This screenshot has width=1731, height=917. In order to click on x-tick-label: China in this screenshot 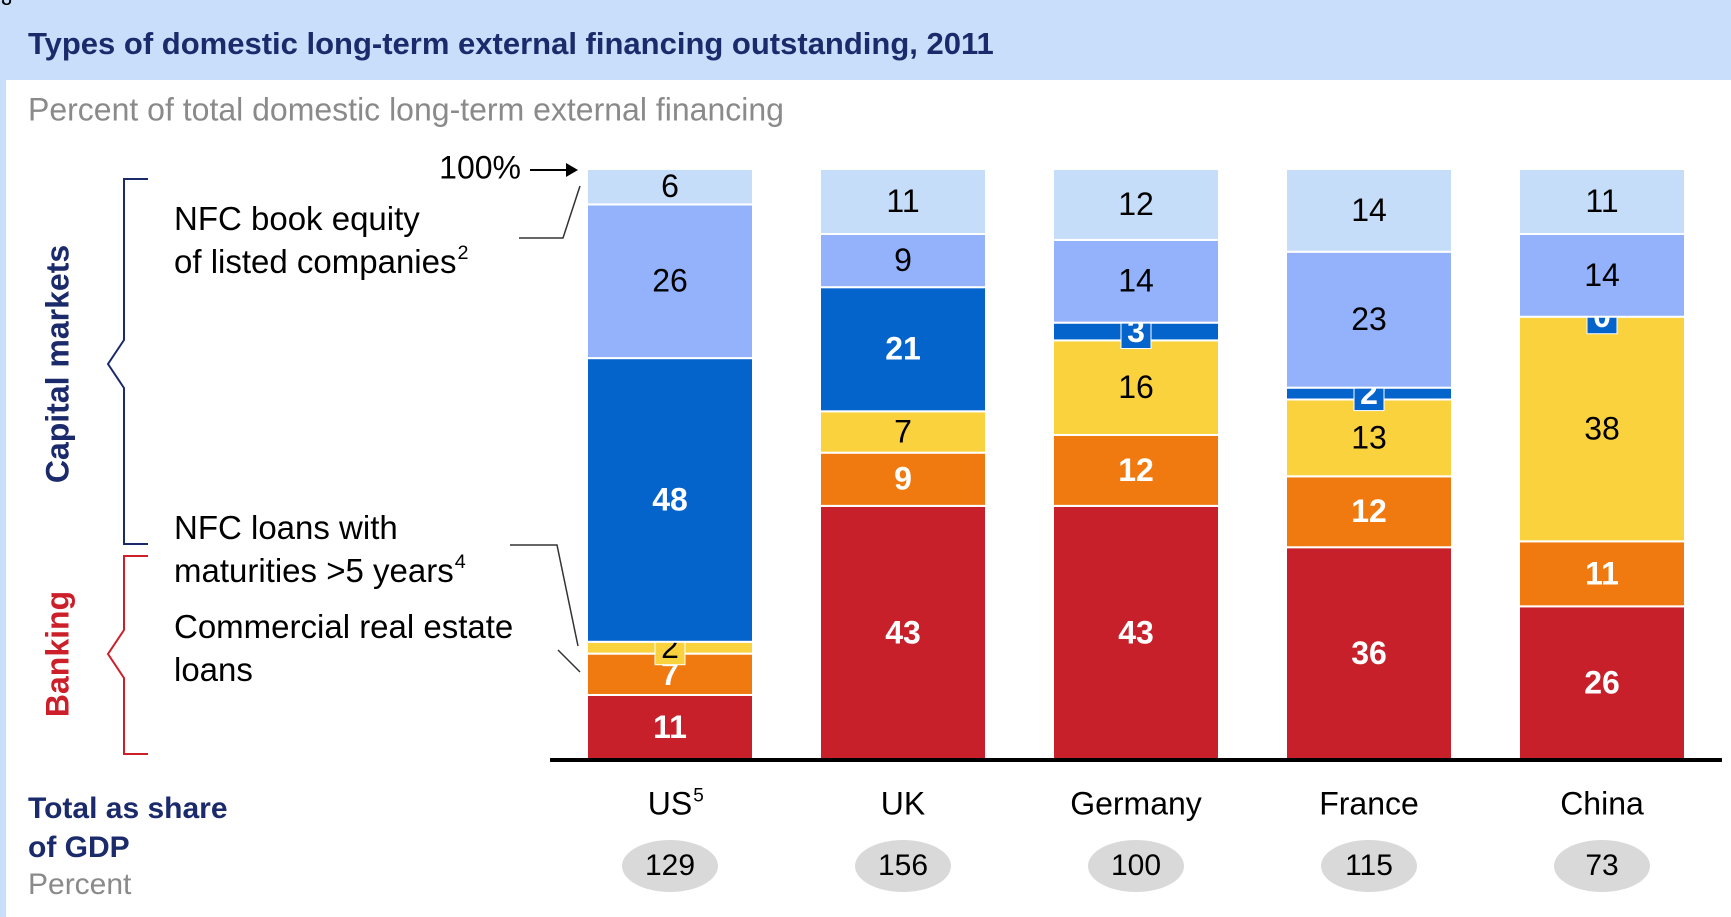, I will do `click(1602, 803)`.